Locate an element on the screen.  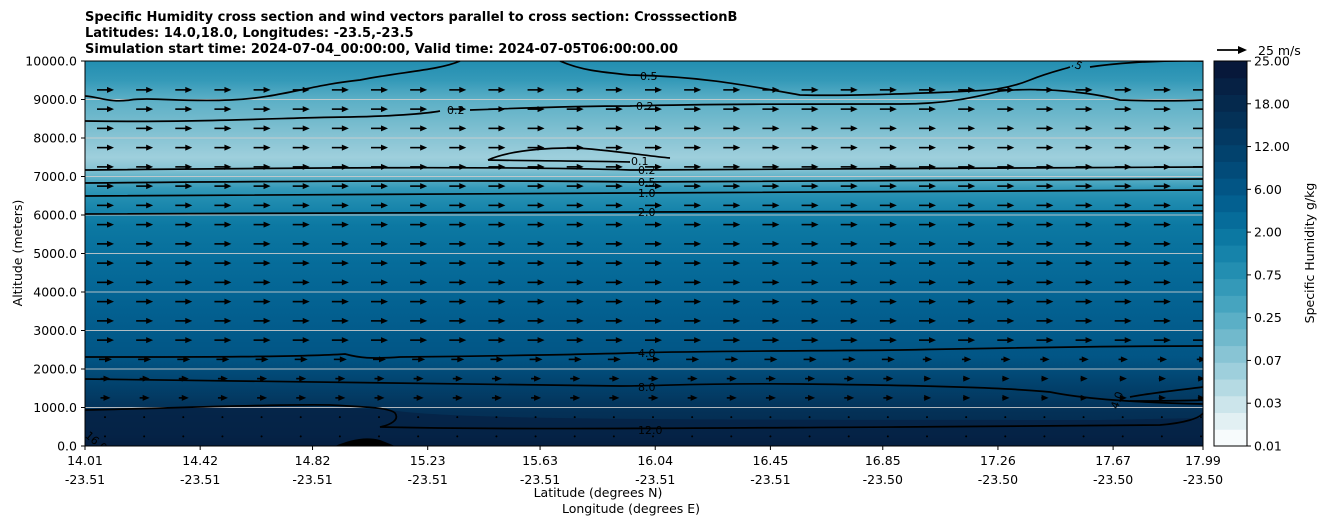
y-tick-label: 2000.0 is located at coordinates (55, 369).